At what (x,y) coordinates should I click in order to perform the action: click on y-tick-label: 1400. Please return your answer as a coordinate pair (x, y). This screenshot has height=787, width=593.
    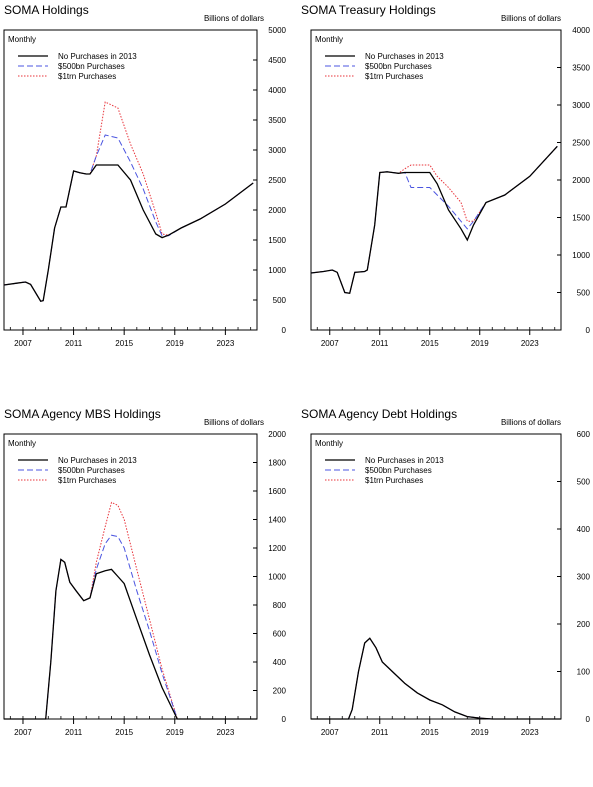
    Looking at the image, I should click on (277, 520).